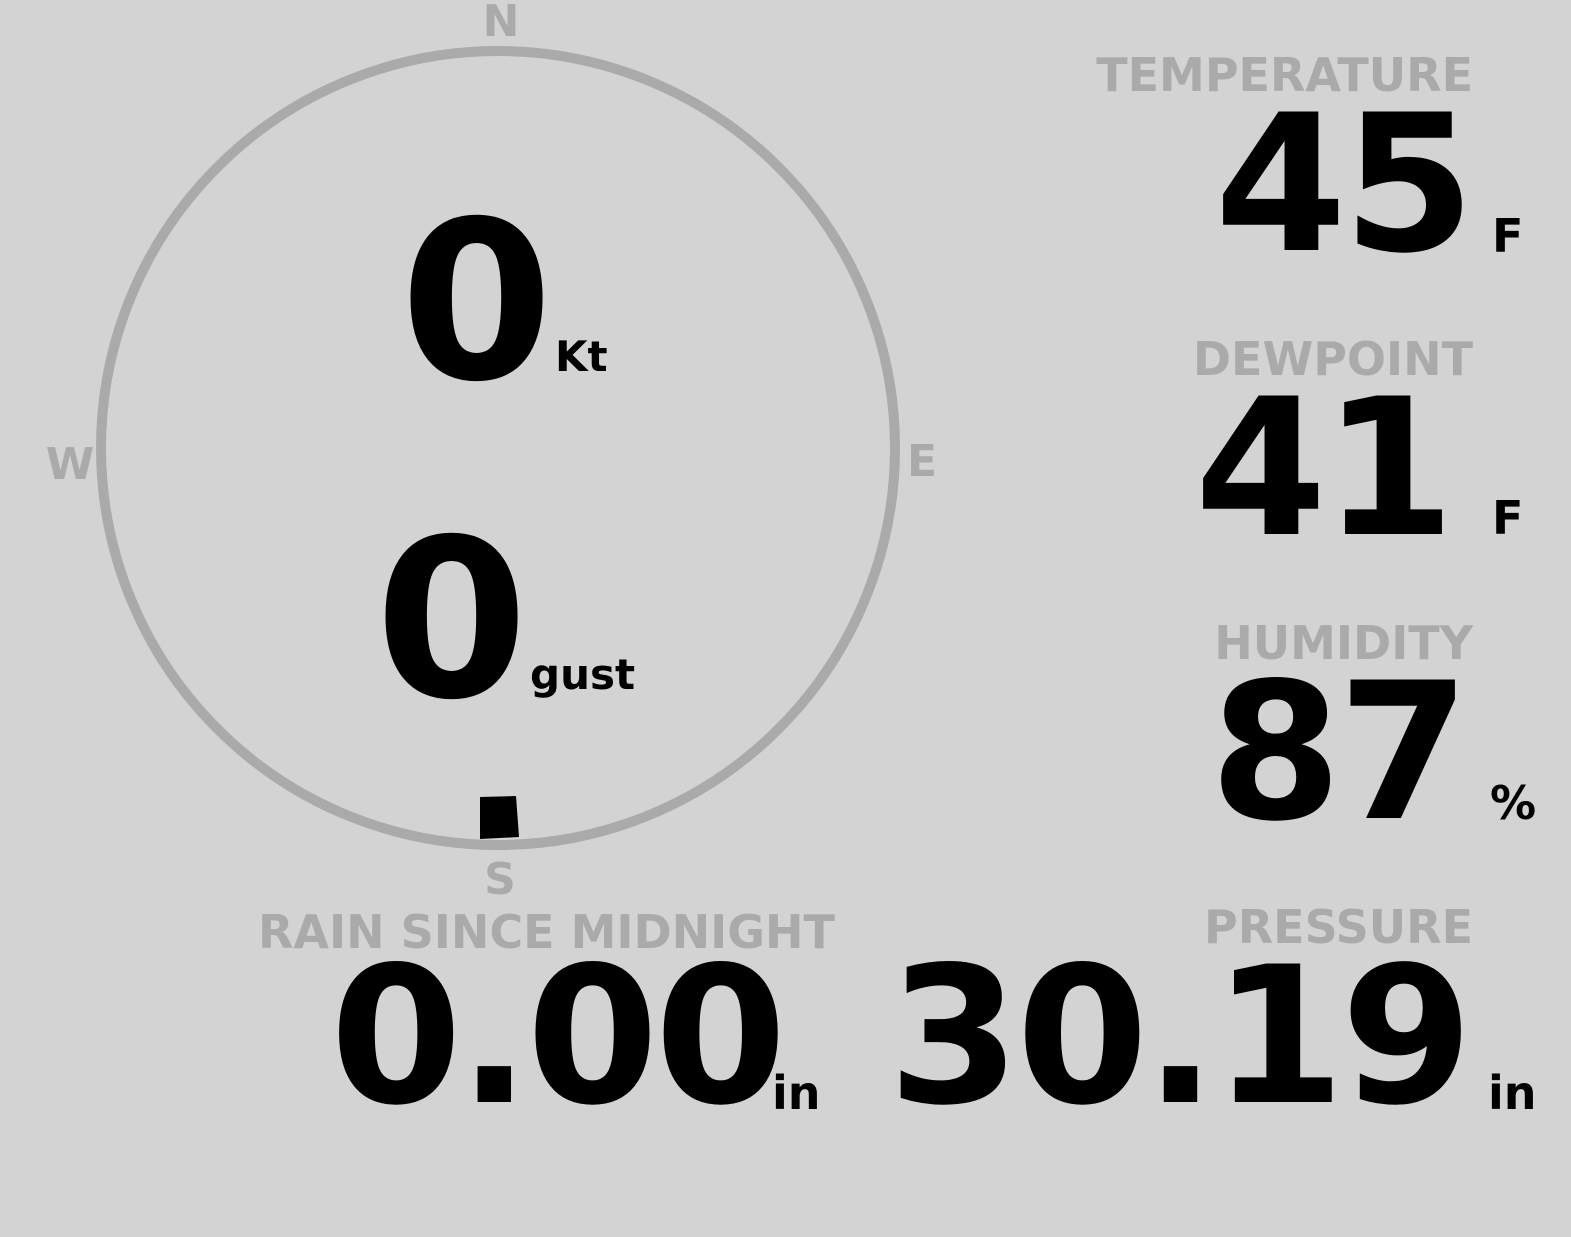 Image resolution: width=1571 pixels, height=1237 pixels. Describe the element at coordinates (501, 23) in the screenshot. I see `compass-north-label: N` at that location.